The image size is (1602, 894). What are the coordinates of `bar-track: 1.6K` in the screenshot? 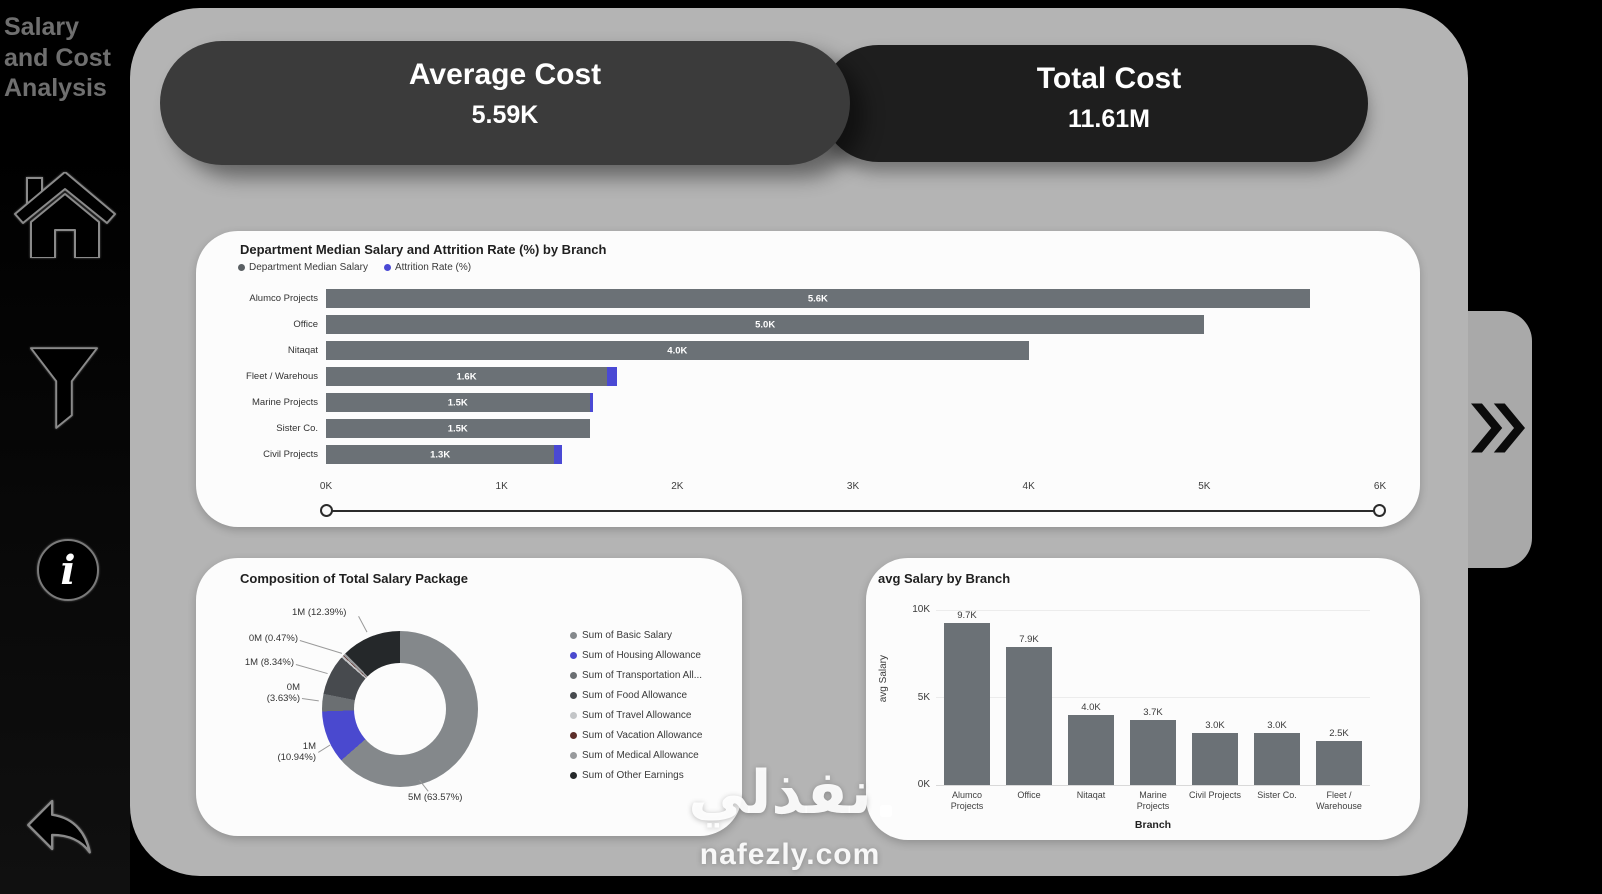 It's located at (853, 376).